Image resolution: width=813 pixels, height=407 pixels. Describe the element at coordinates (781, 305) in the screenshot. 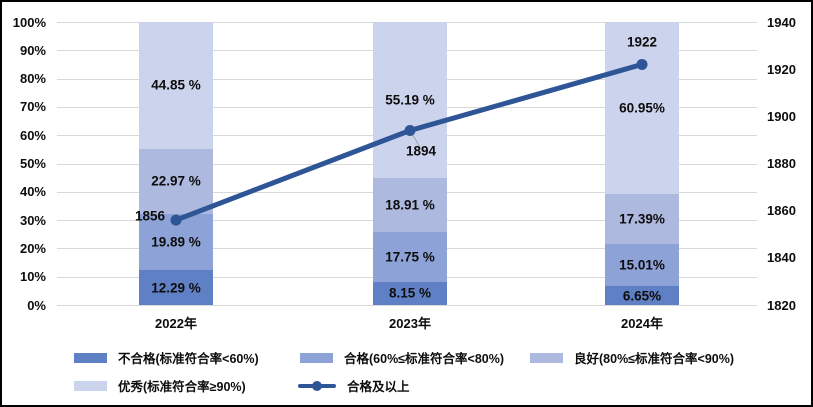

I see `right-axis-tick: 1820` at that location.